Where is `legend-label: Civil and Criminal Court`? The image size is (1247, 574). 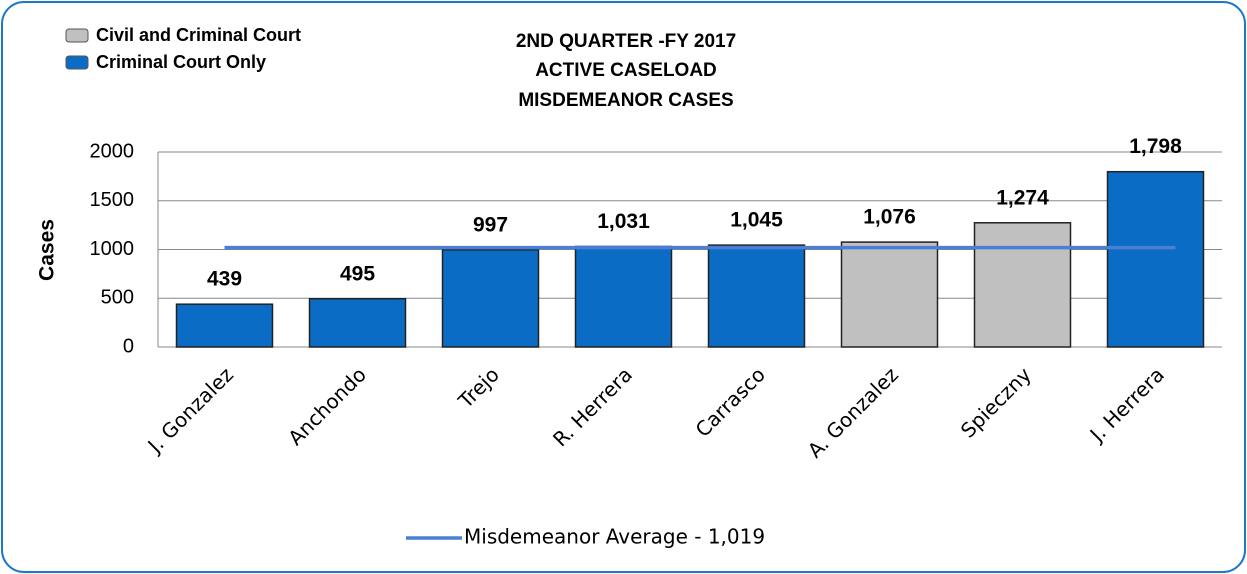
legend-label: Civil and Criminal Court is located at coordinates (198, 35).